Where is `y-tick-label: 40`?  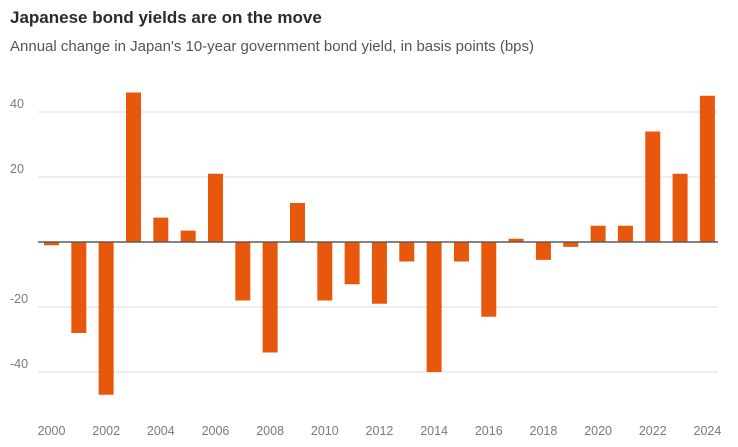 y-tick-label: 40 is located at coordinates (17, 104).